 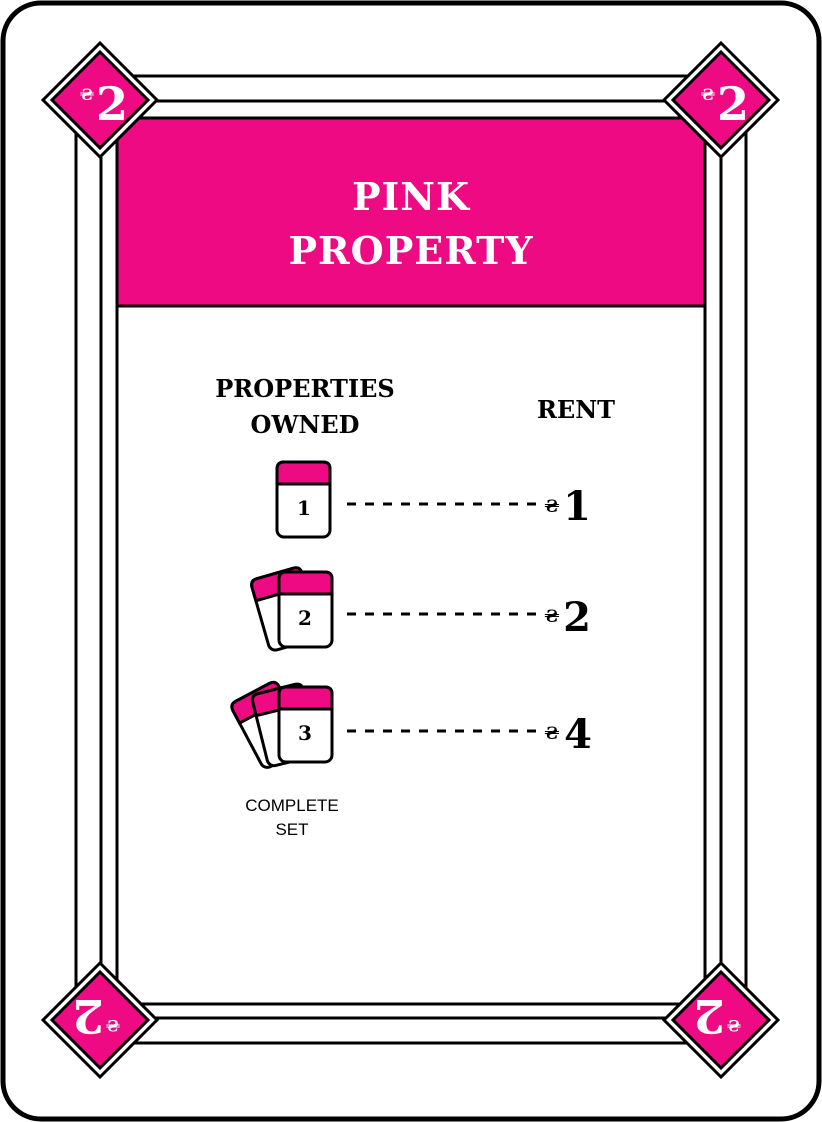 I want to click on card-title-line1: PINK, so click(x=411, y=196).